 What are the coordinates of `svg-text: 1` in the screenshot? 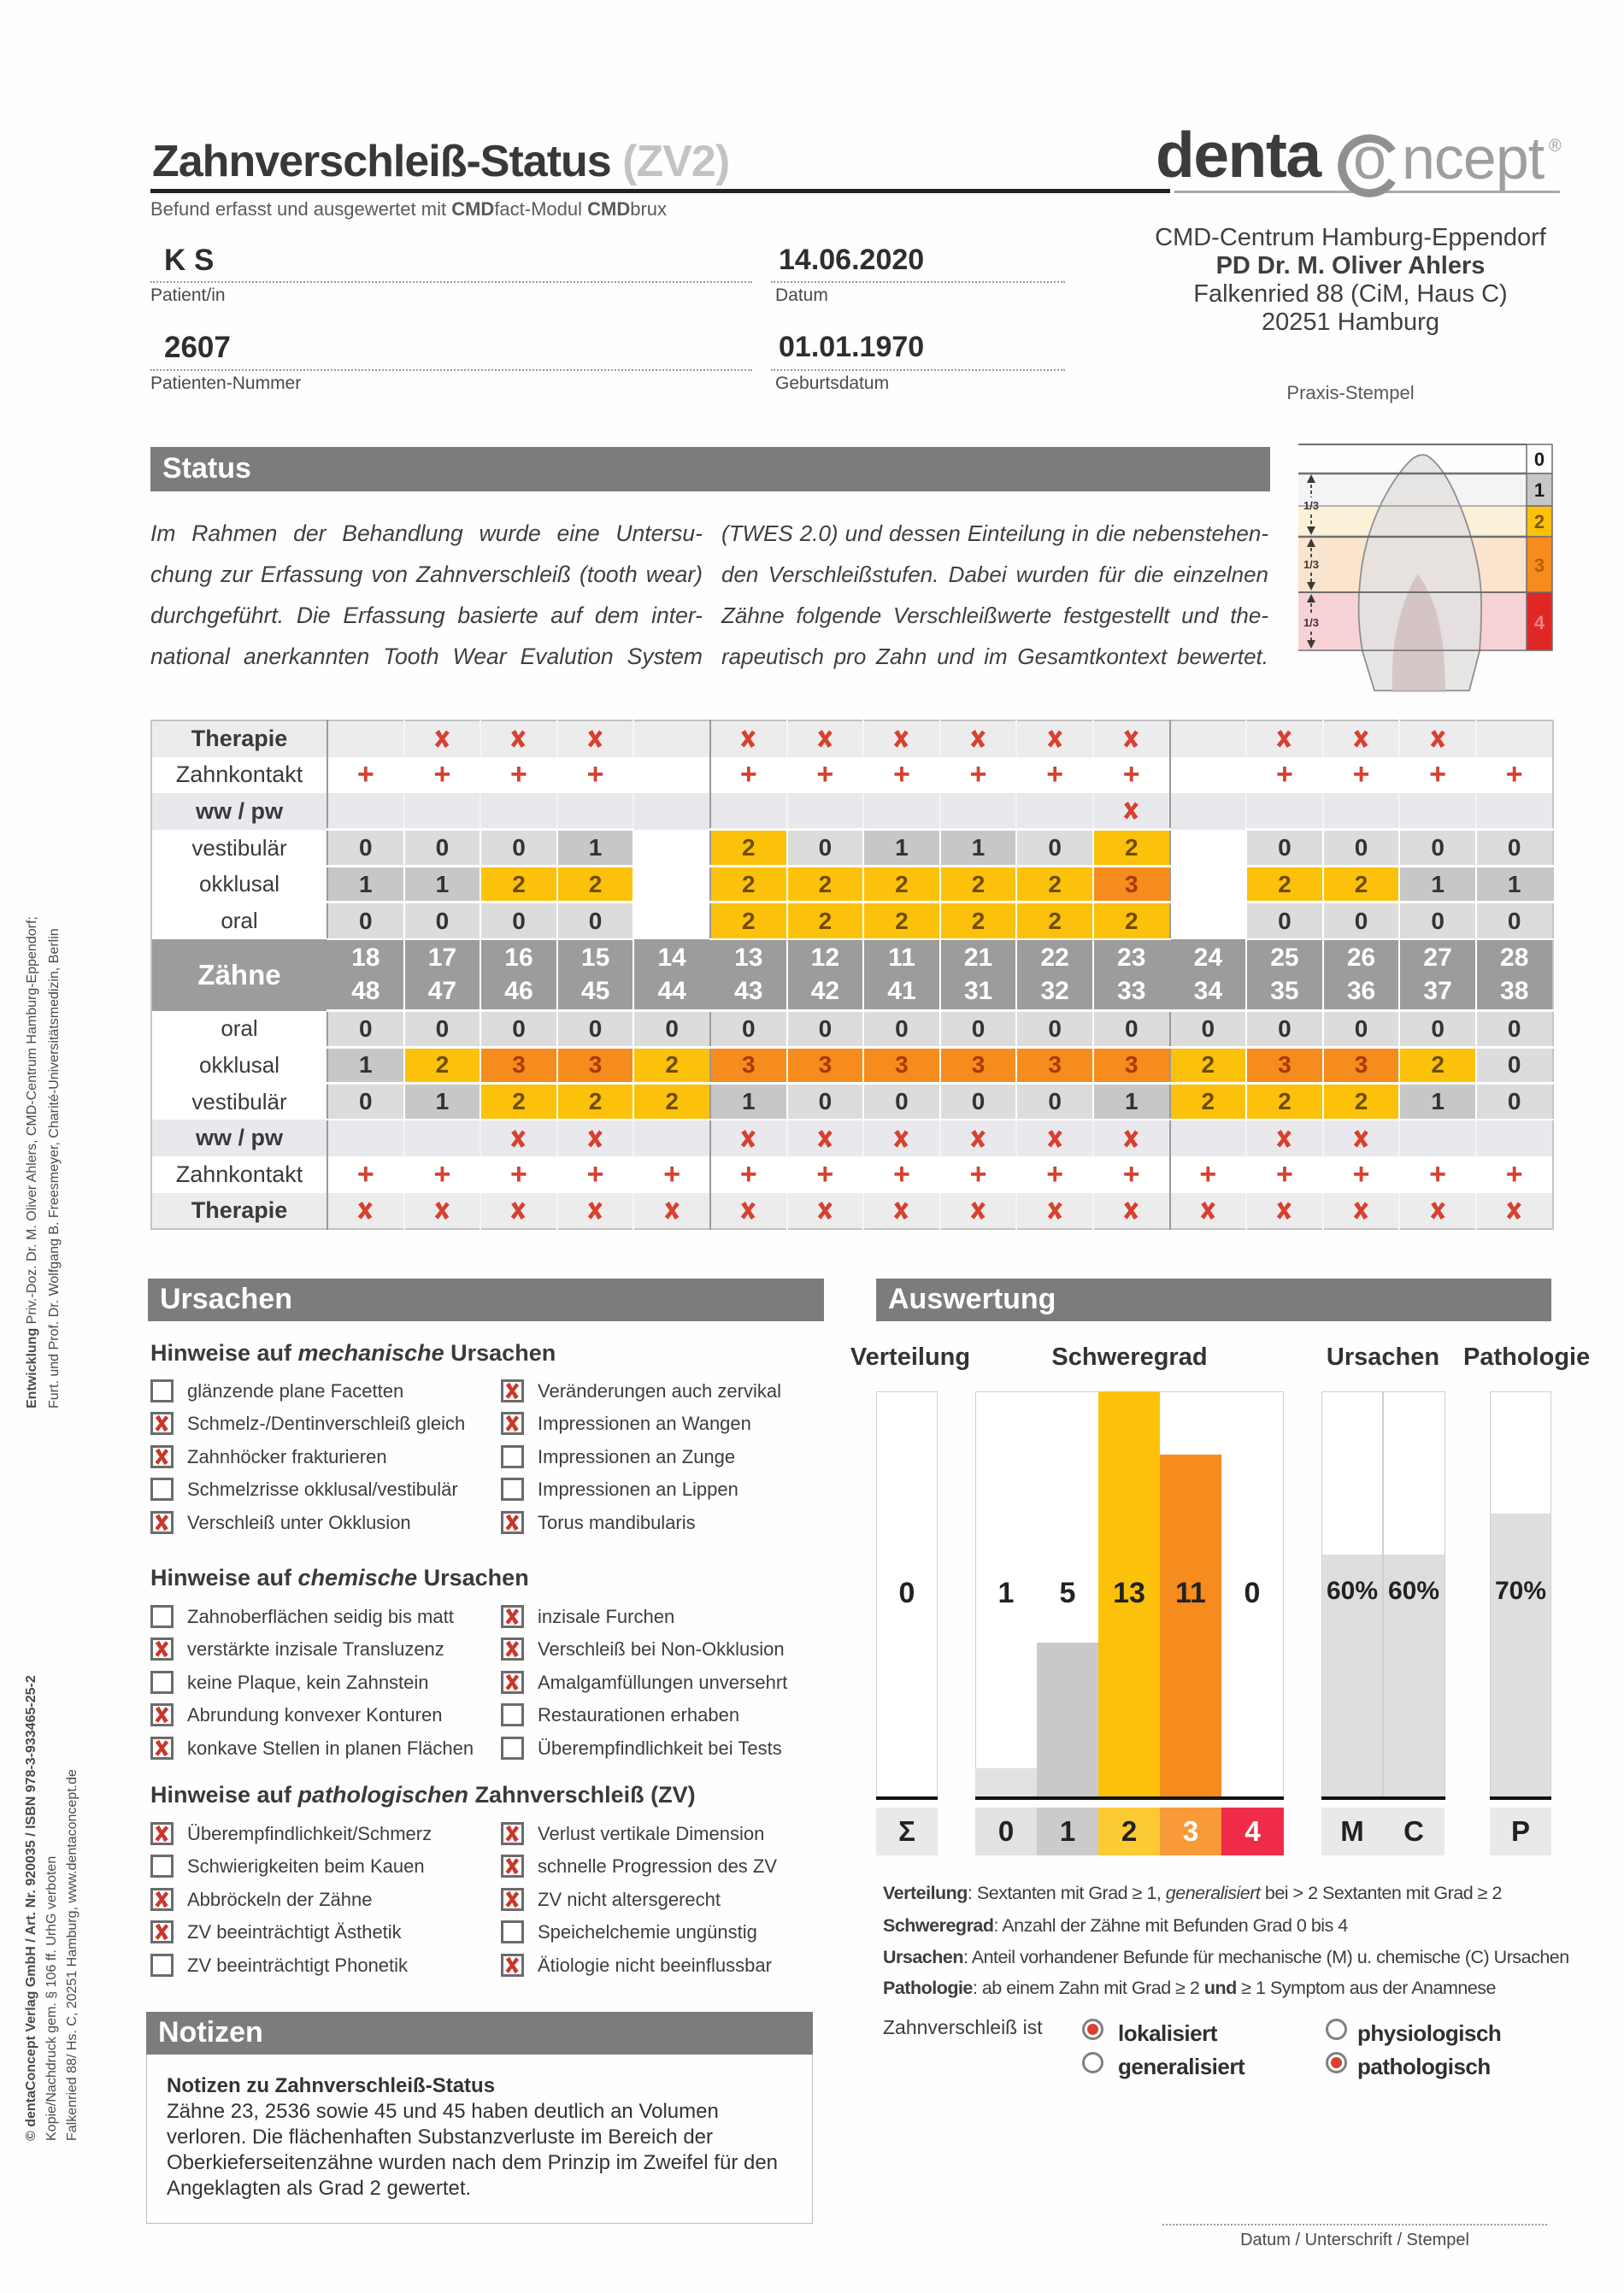 It's located at (1539, 490).